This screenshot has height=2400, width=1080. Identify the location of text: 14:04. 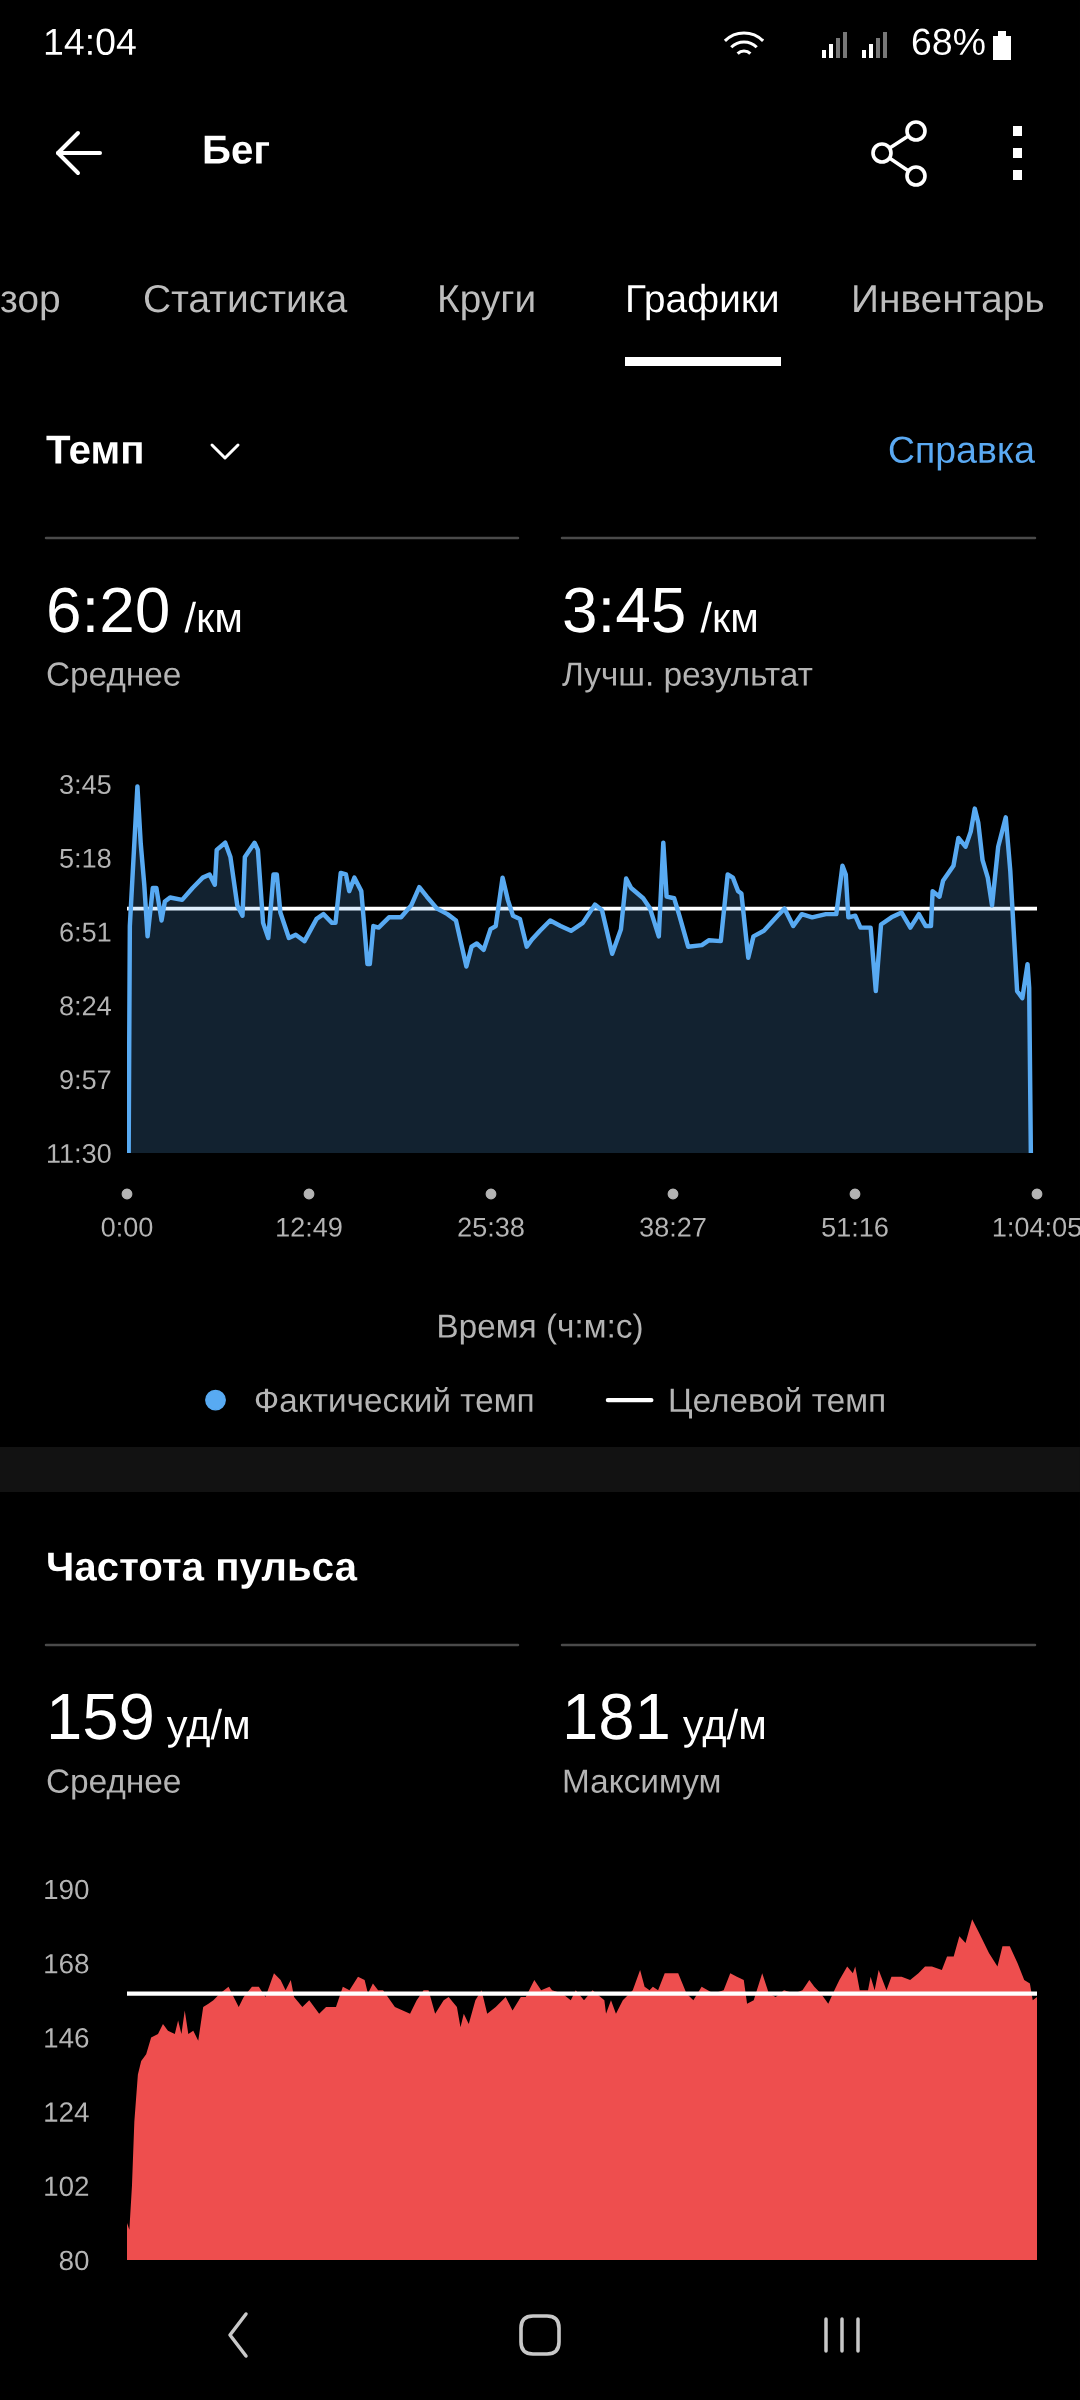
(90, 42).